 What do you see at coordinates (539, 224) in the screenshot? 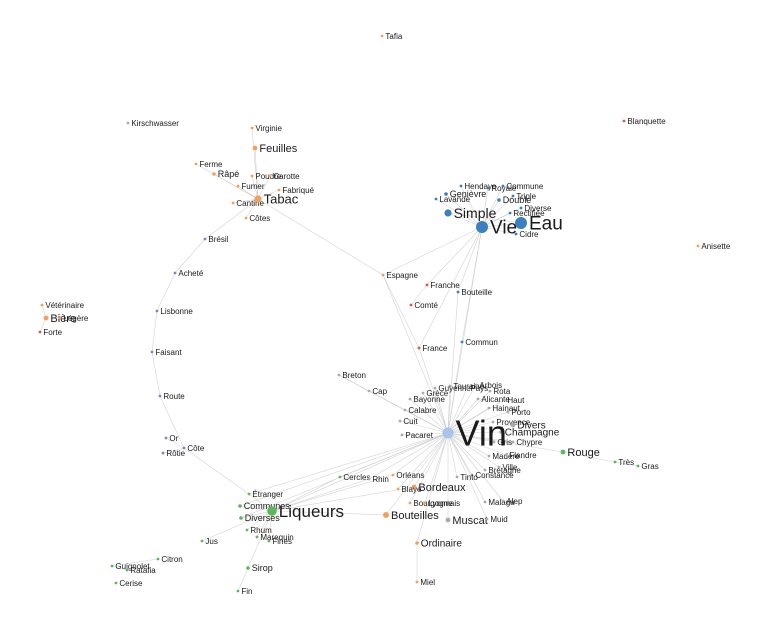
I see `node-eau: Eau` at bounding box center [539, 224].